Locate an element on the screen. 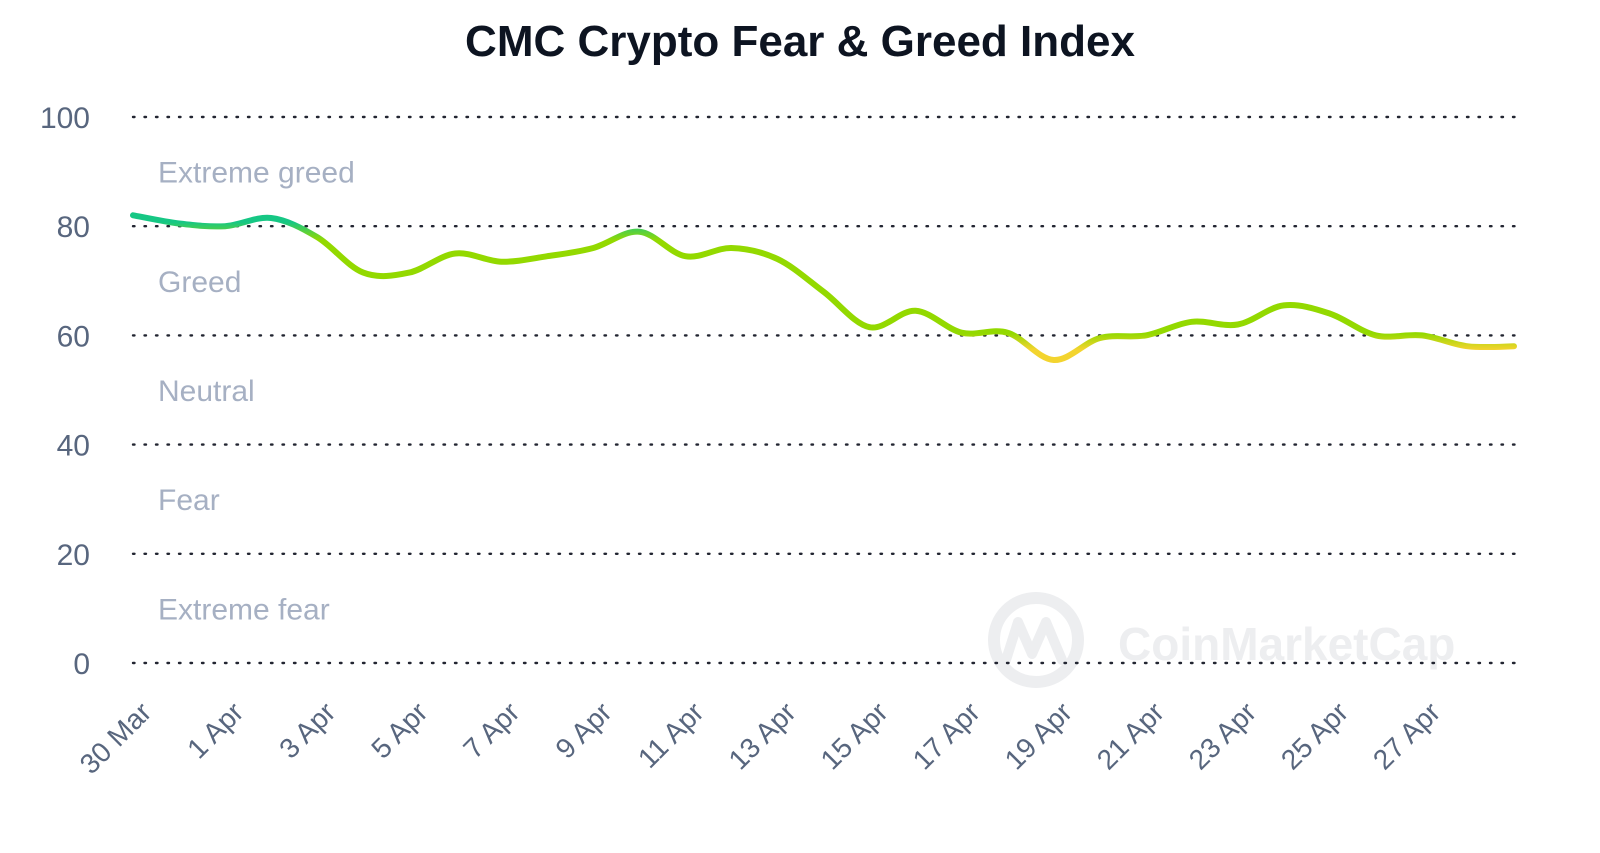  x-tick-label: 19 Apr is located at coordinates (1038, 735).